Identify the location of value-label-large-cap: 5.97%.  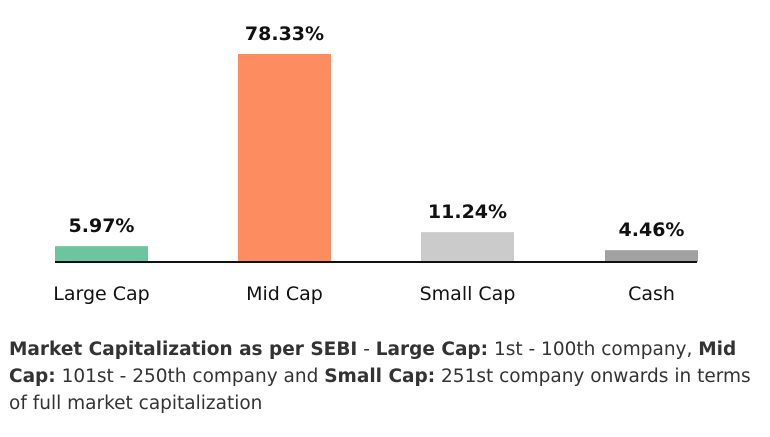
(102, 226).